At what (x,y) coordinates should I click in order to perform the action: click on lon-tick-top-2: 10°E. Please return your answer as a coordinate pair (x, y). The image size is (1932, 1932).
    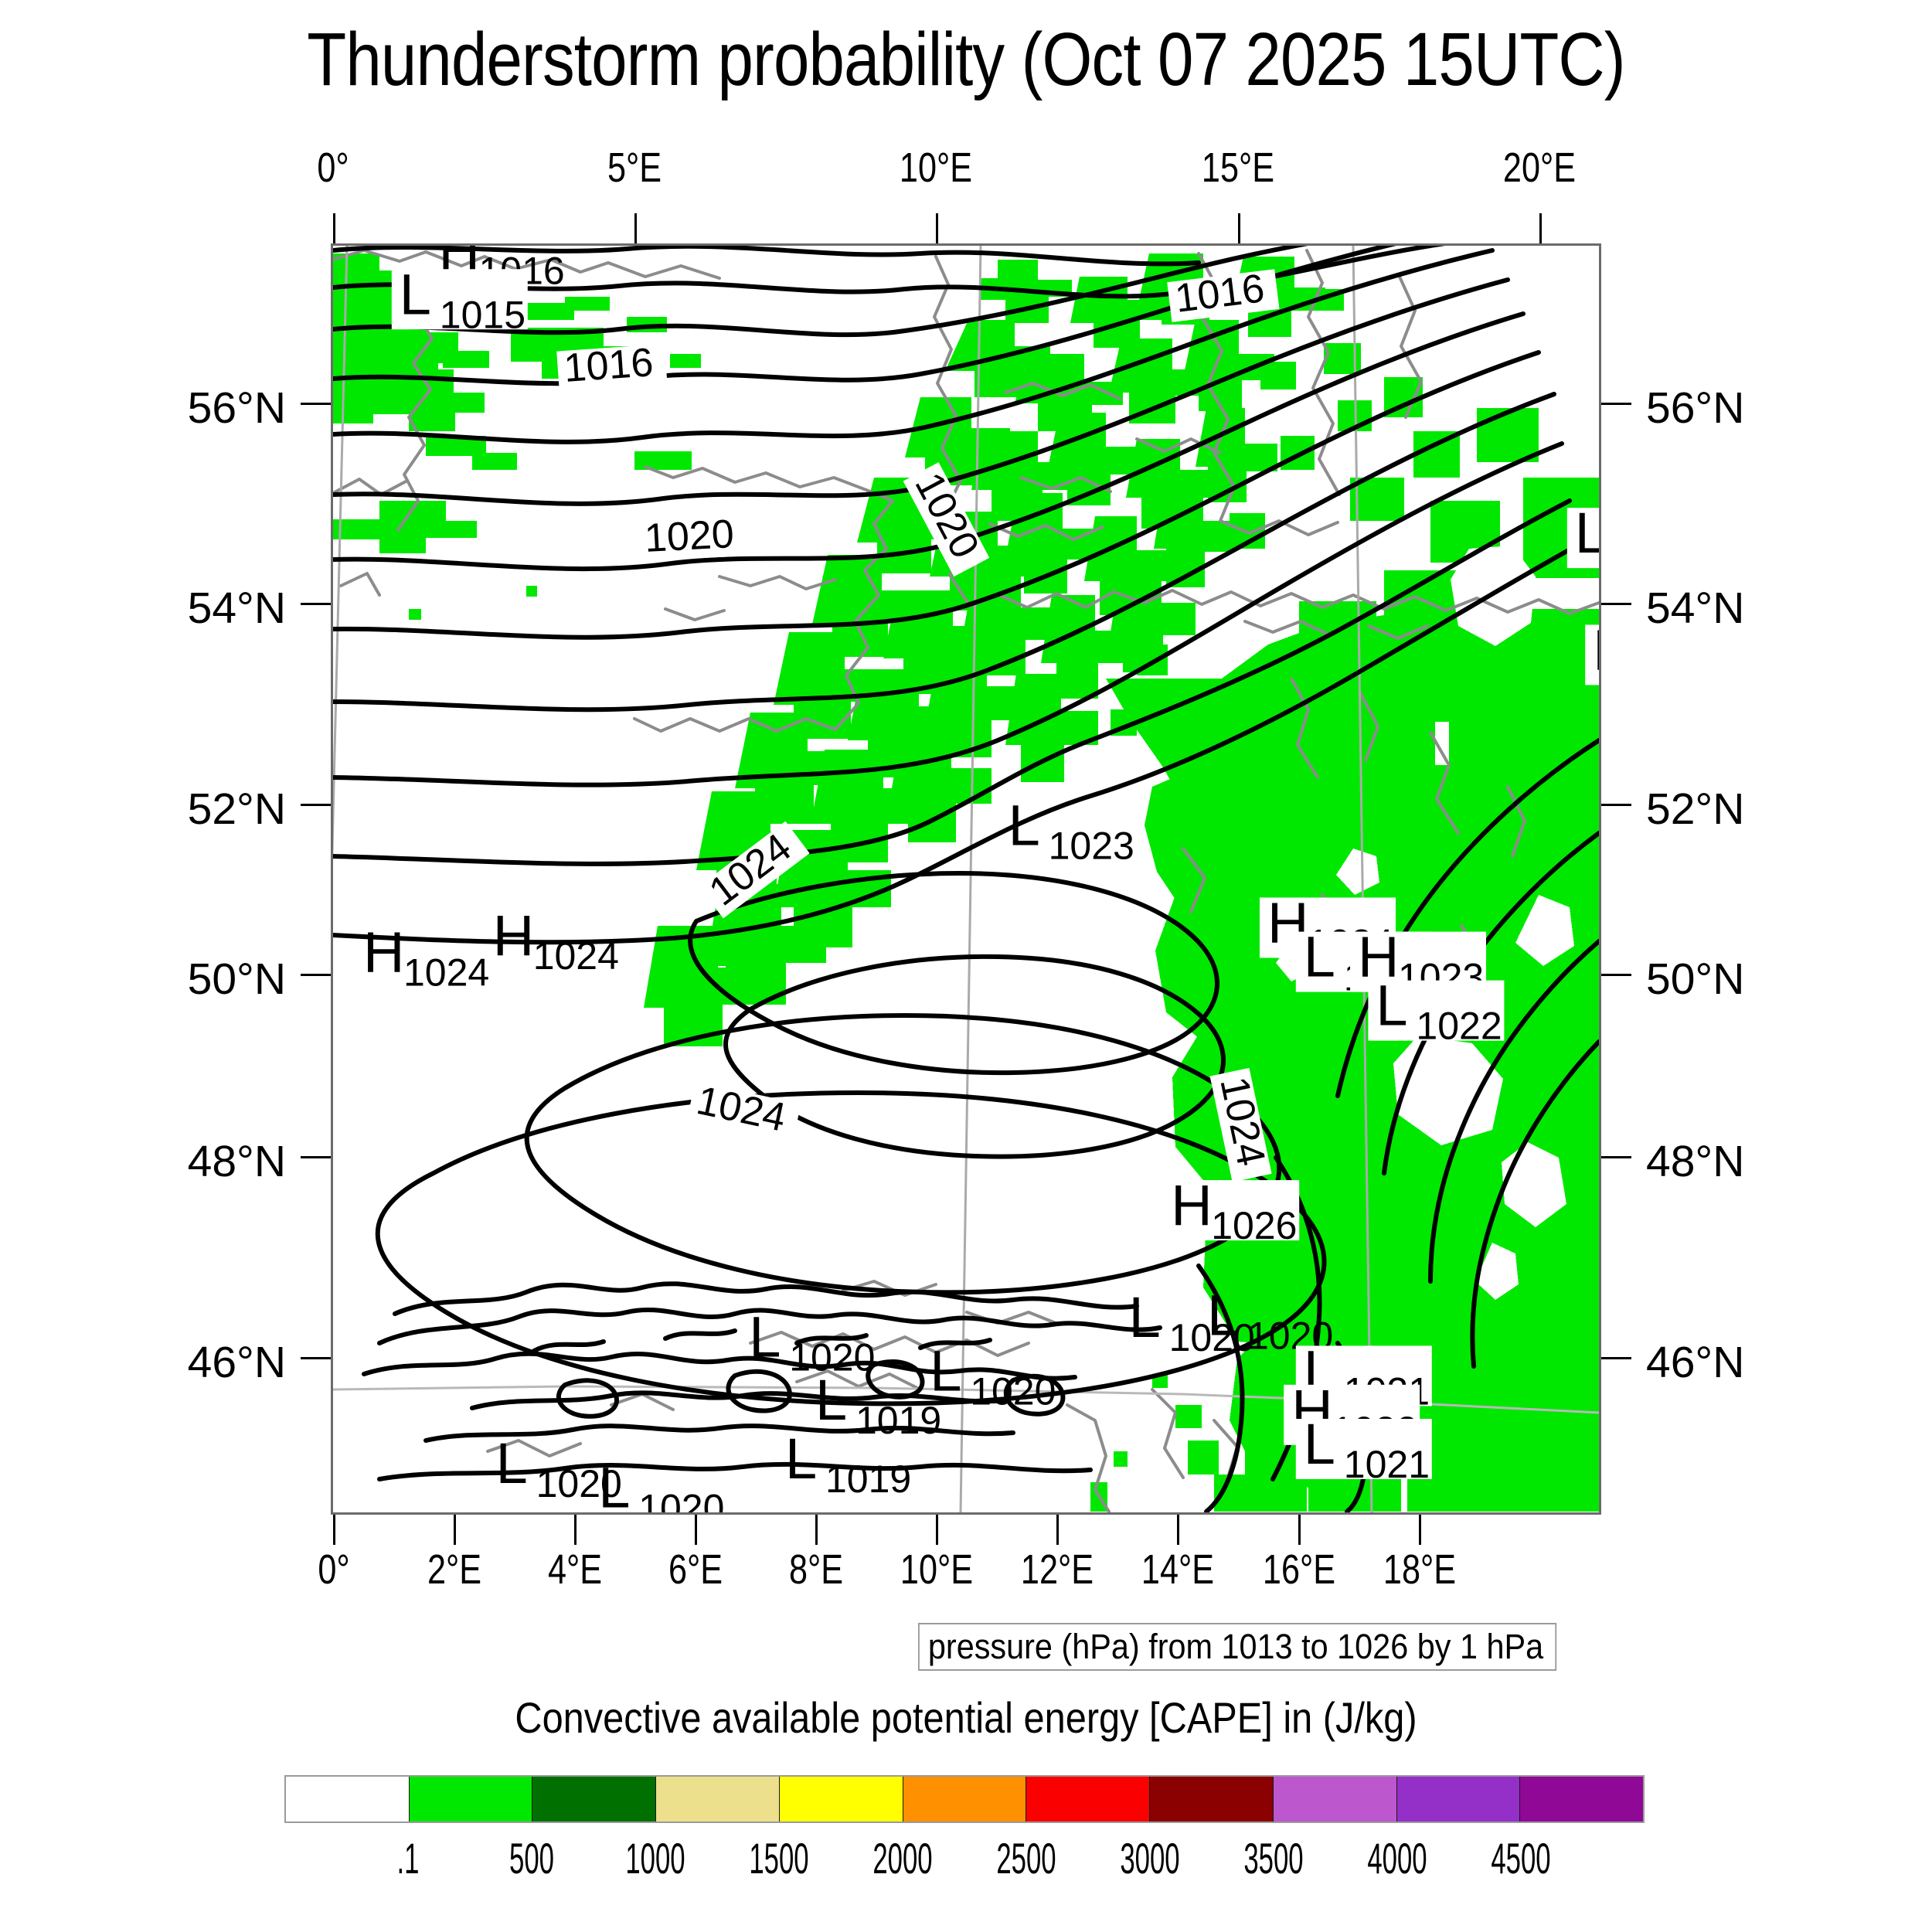
    Looking at the image, I should click on (936, 168).